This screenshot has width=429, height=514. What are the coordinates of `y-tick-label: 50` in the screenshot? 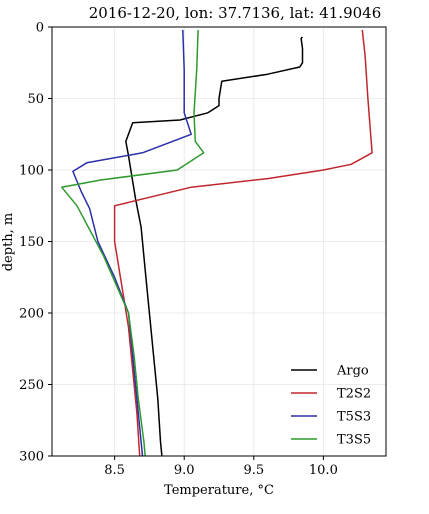 It's located at (35, 99).